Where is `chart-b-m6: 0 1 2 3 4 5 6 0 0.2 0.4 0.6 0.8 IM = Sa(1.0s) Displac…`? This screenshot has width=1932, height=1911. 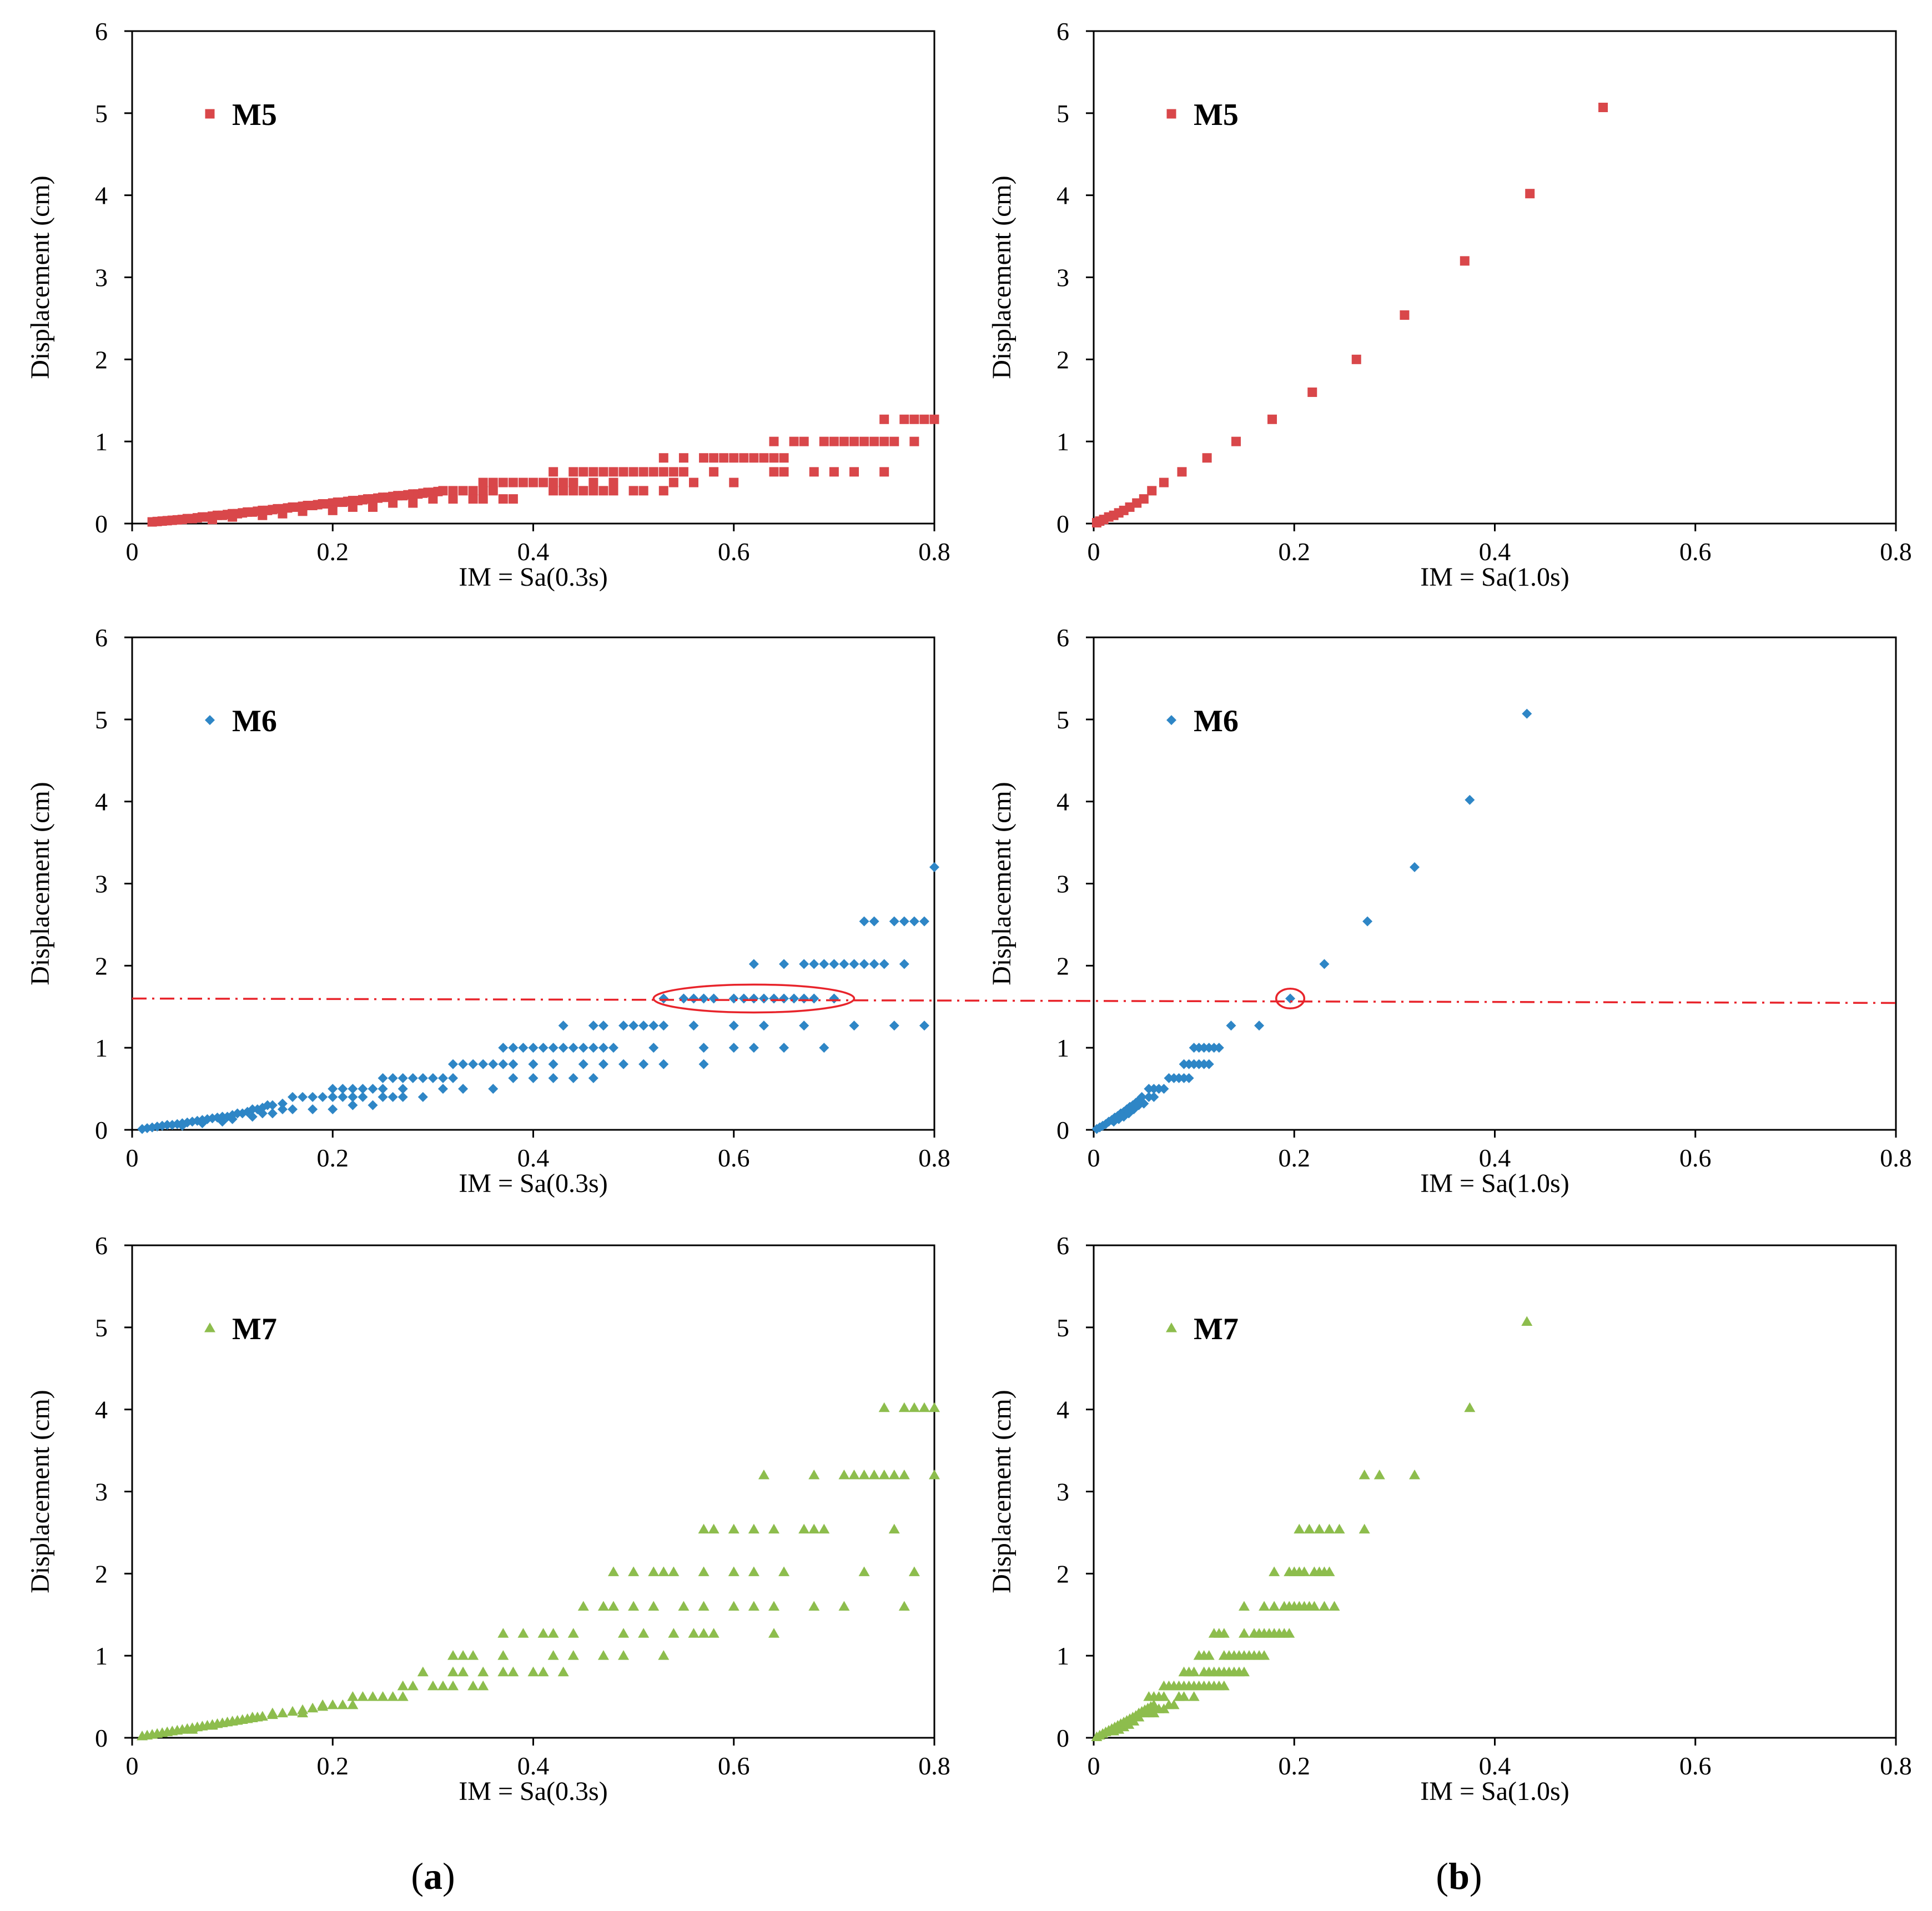
chart-b-m6: 0 1 2 3 4 5 6 0 0.2 0.4 0.6 0.8 IM = Sa(1.0s) Displac… is located at coordinates (1449, 910).